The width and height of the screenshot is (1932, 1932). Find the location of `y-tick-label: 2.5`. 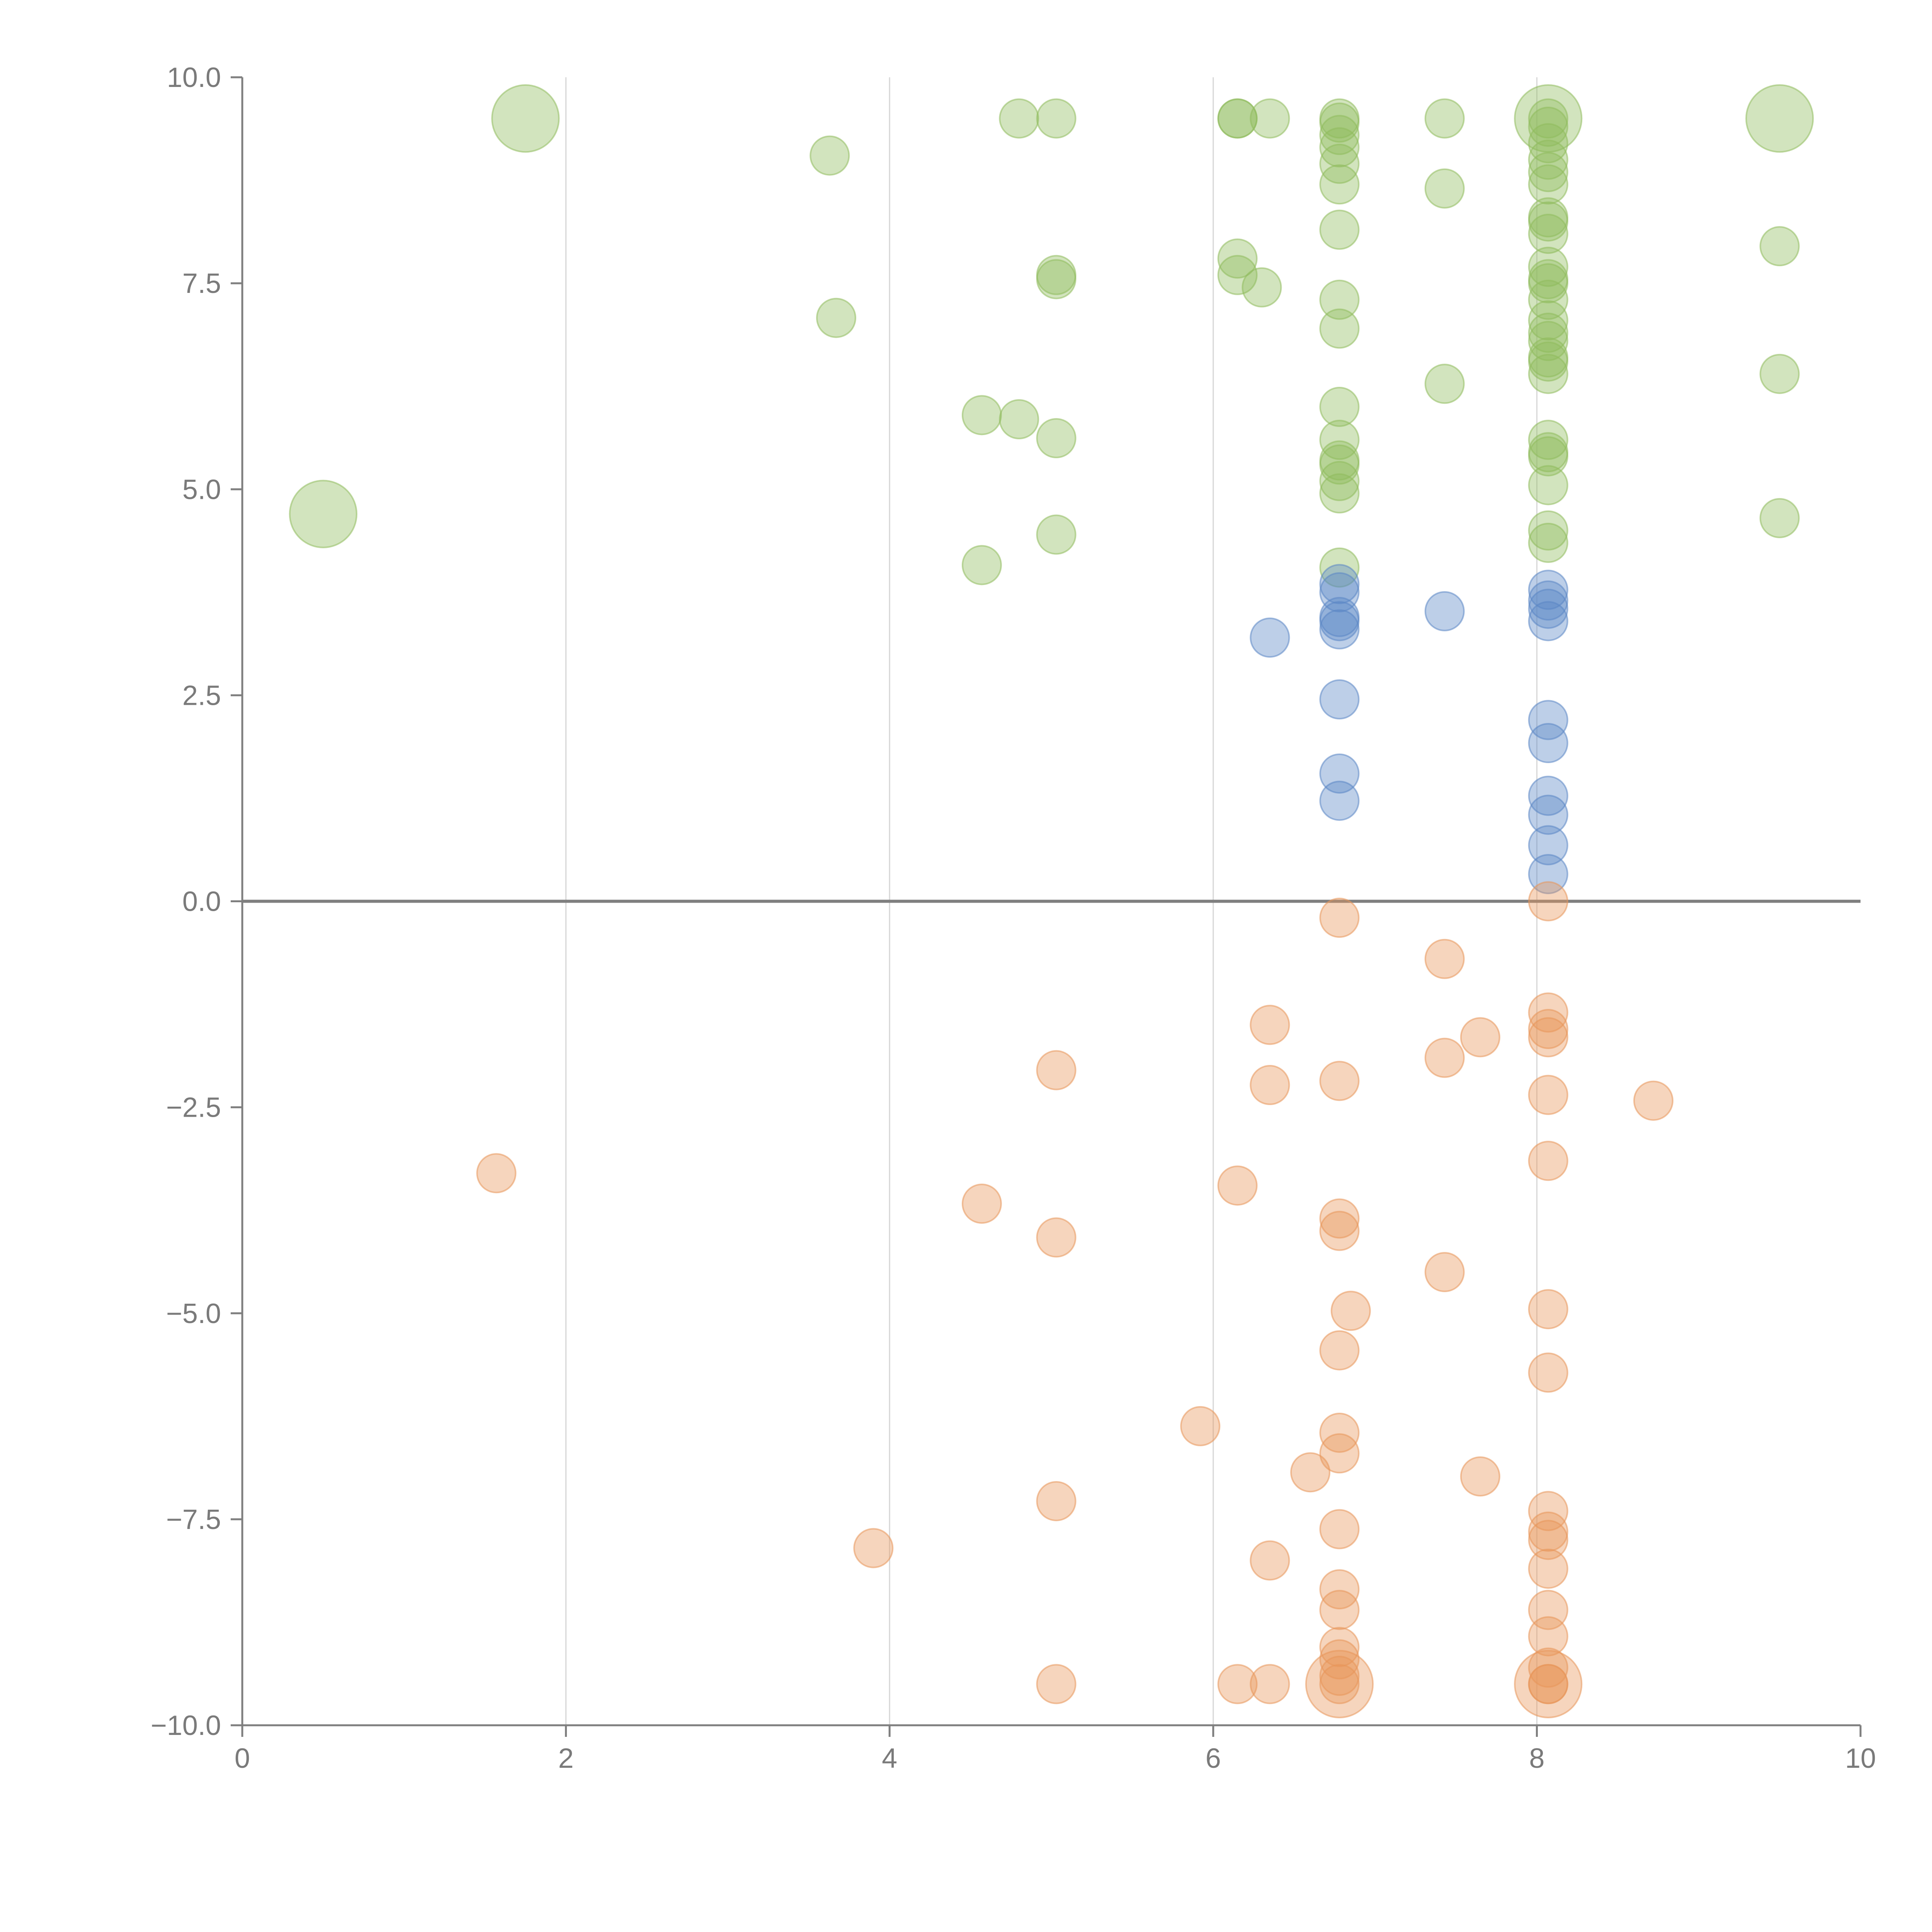

y-tick-label: 2.5 is located at coordinates (202, 695).